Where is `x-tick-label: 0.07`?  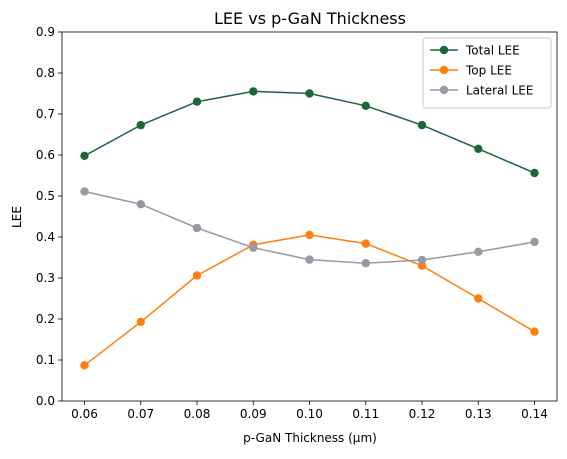 x-tick-label: 0.07 is located at coordinates (140, 414).